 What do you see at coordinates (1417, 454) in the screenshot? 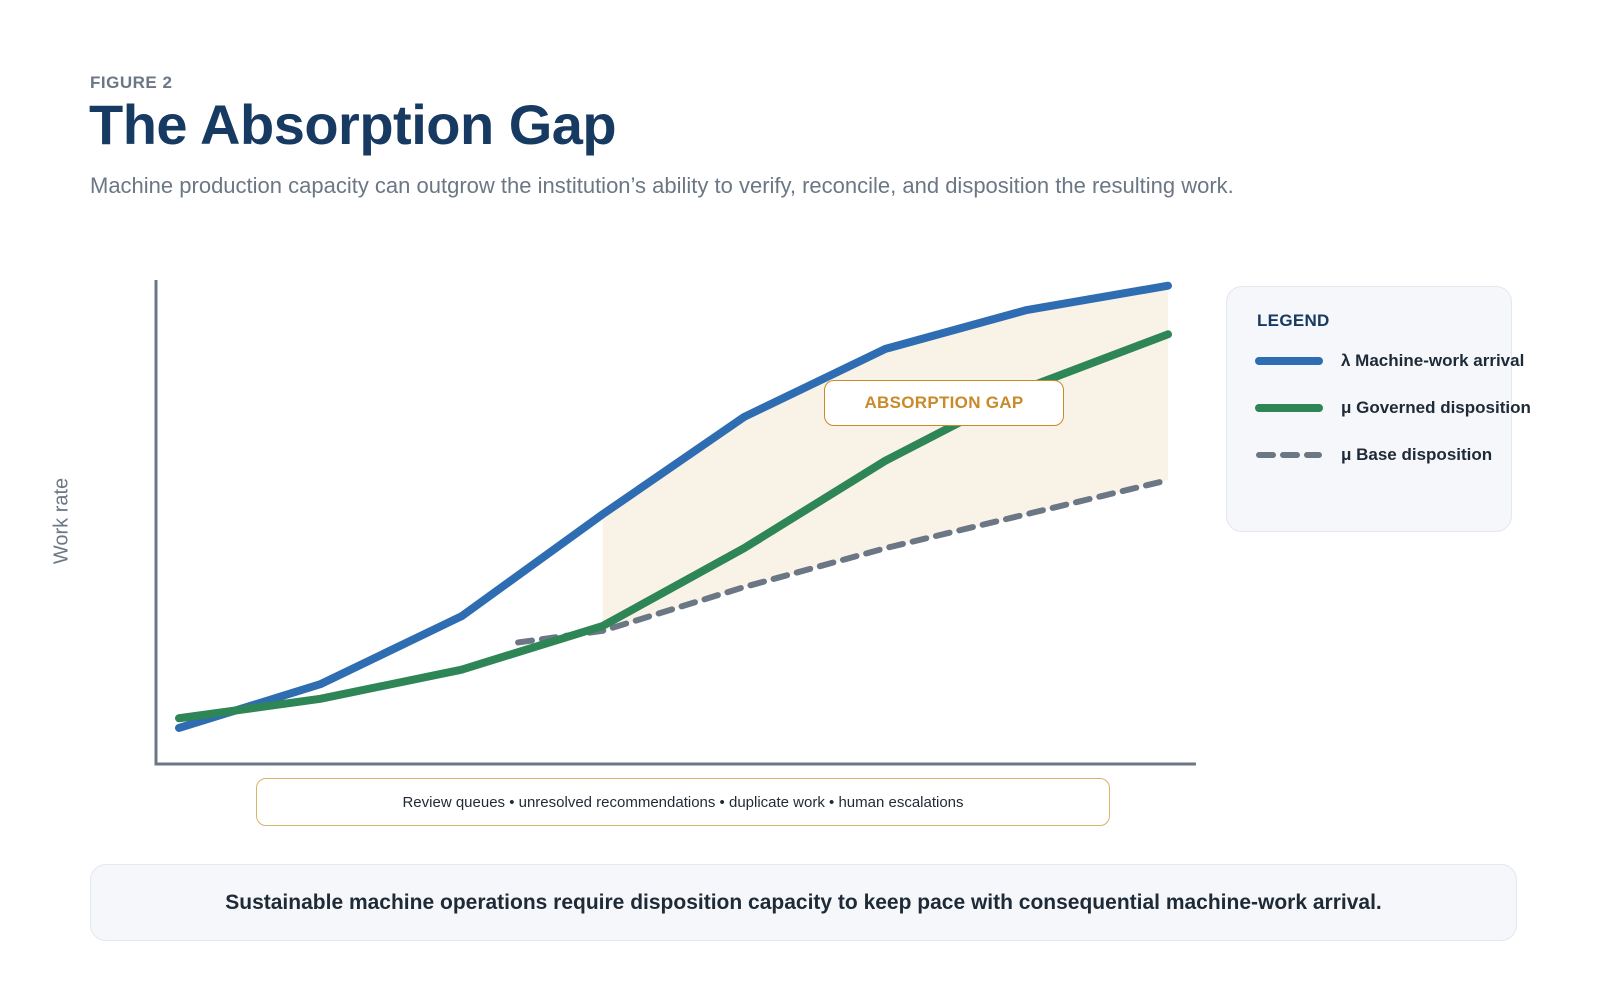
I see `legend-label-base: μ Base disposition` at bounding box center [1417, 454].